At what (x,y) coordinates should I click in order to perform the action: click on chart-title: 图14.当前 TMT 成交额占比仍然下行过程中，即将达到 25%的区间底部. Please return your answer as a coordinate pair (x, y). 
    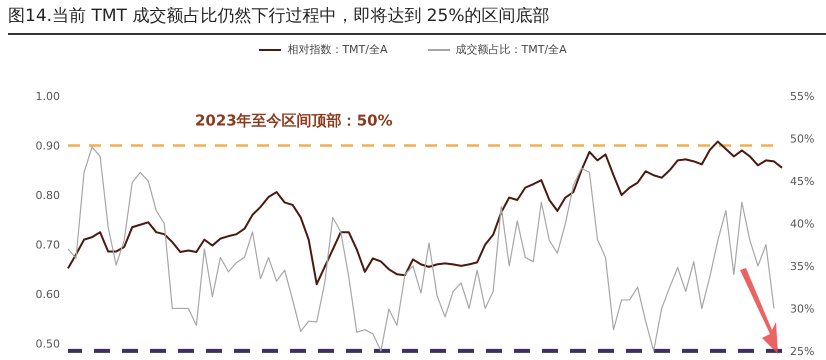
    Looking at the image, I should click on (279, 16).